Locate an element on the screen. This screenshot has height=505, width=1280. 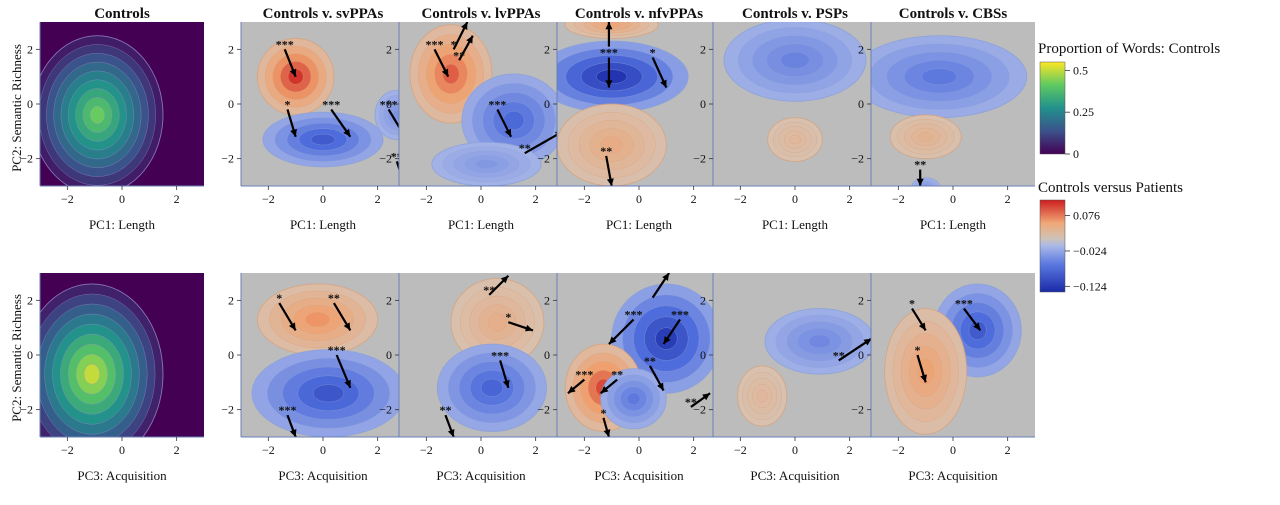
legend-diff-colorbar is located at coordinates (1052, 246).